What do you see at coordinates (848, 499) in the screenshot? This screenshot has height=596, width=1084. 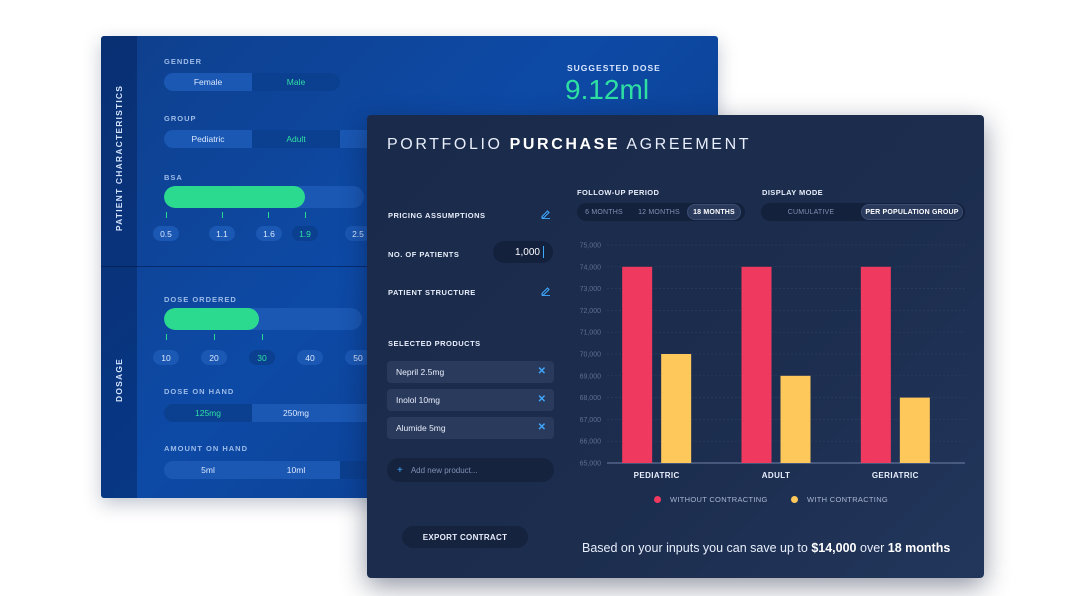 I see `legend-label: WITH CONTRACTING` at bounding box center [848, 499].